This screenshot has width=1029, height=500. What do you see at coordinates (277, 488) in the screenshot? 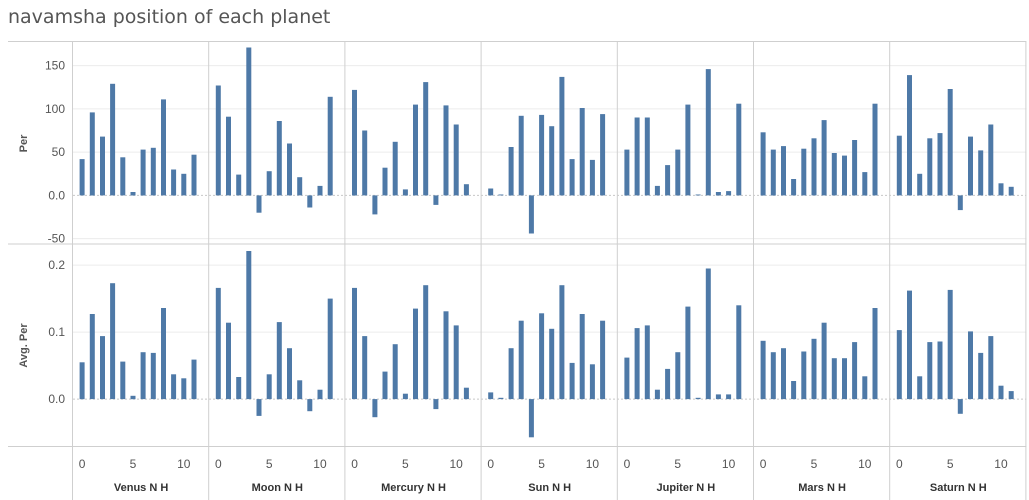
I see `panel-label: Moon N H` at bounding box center [277, 488].